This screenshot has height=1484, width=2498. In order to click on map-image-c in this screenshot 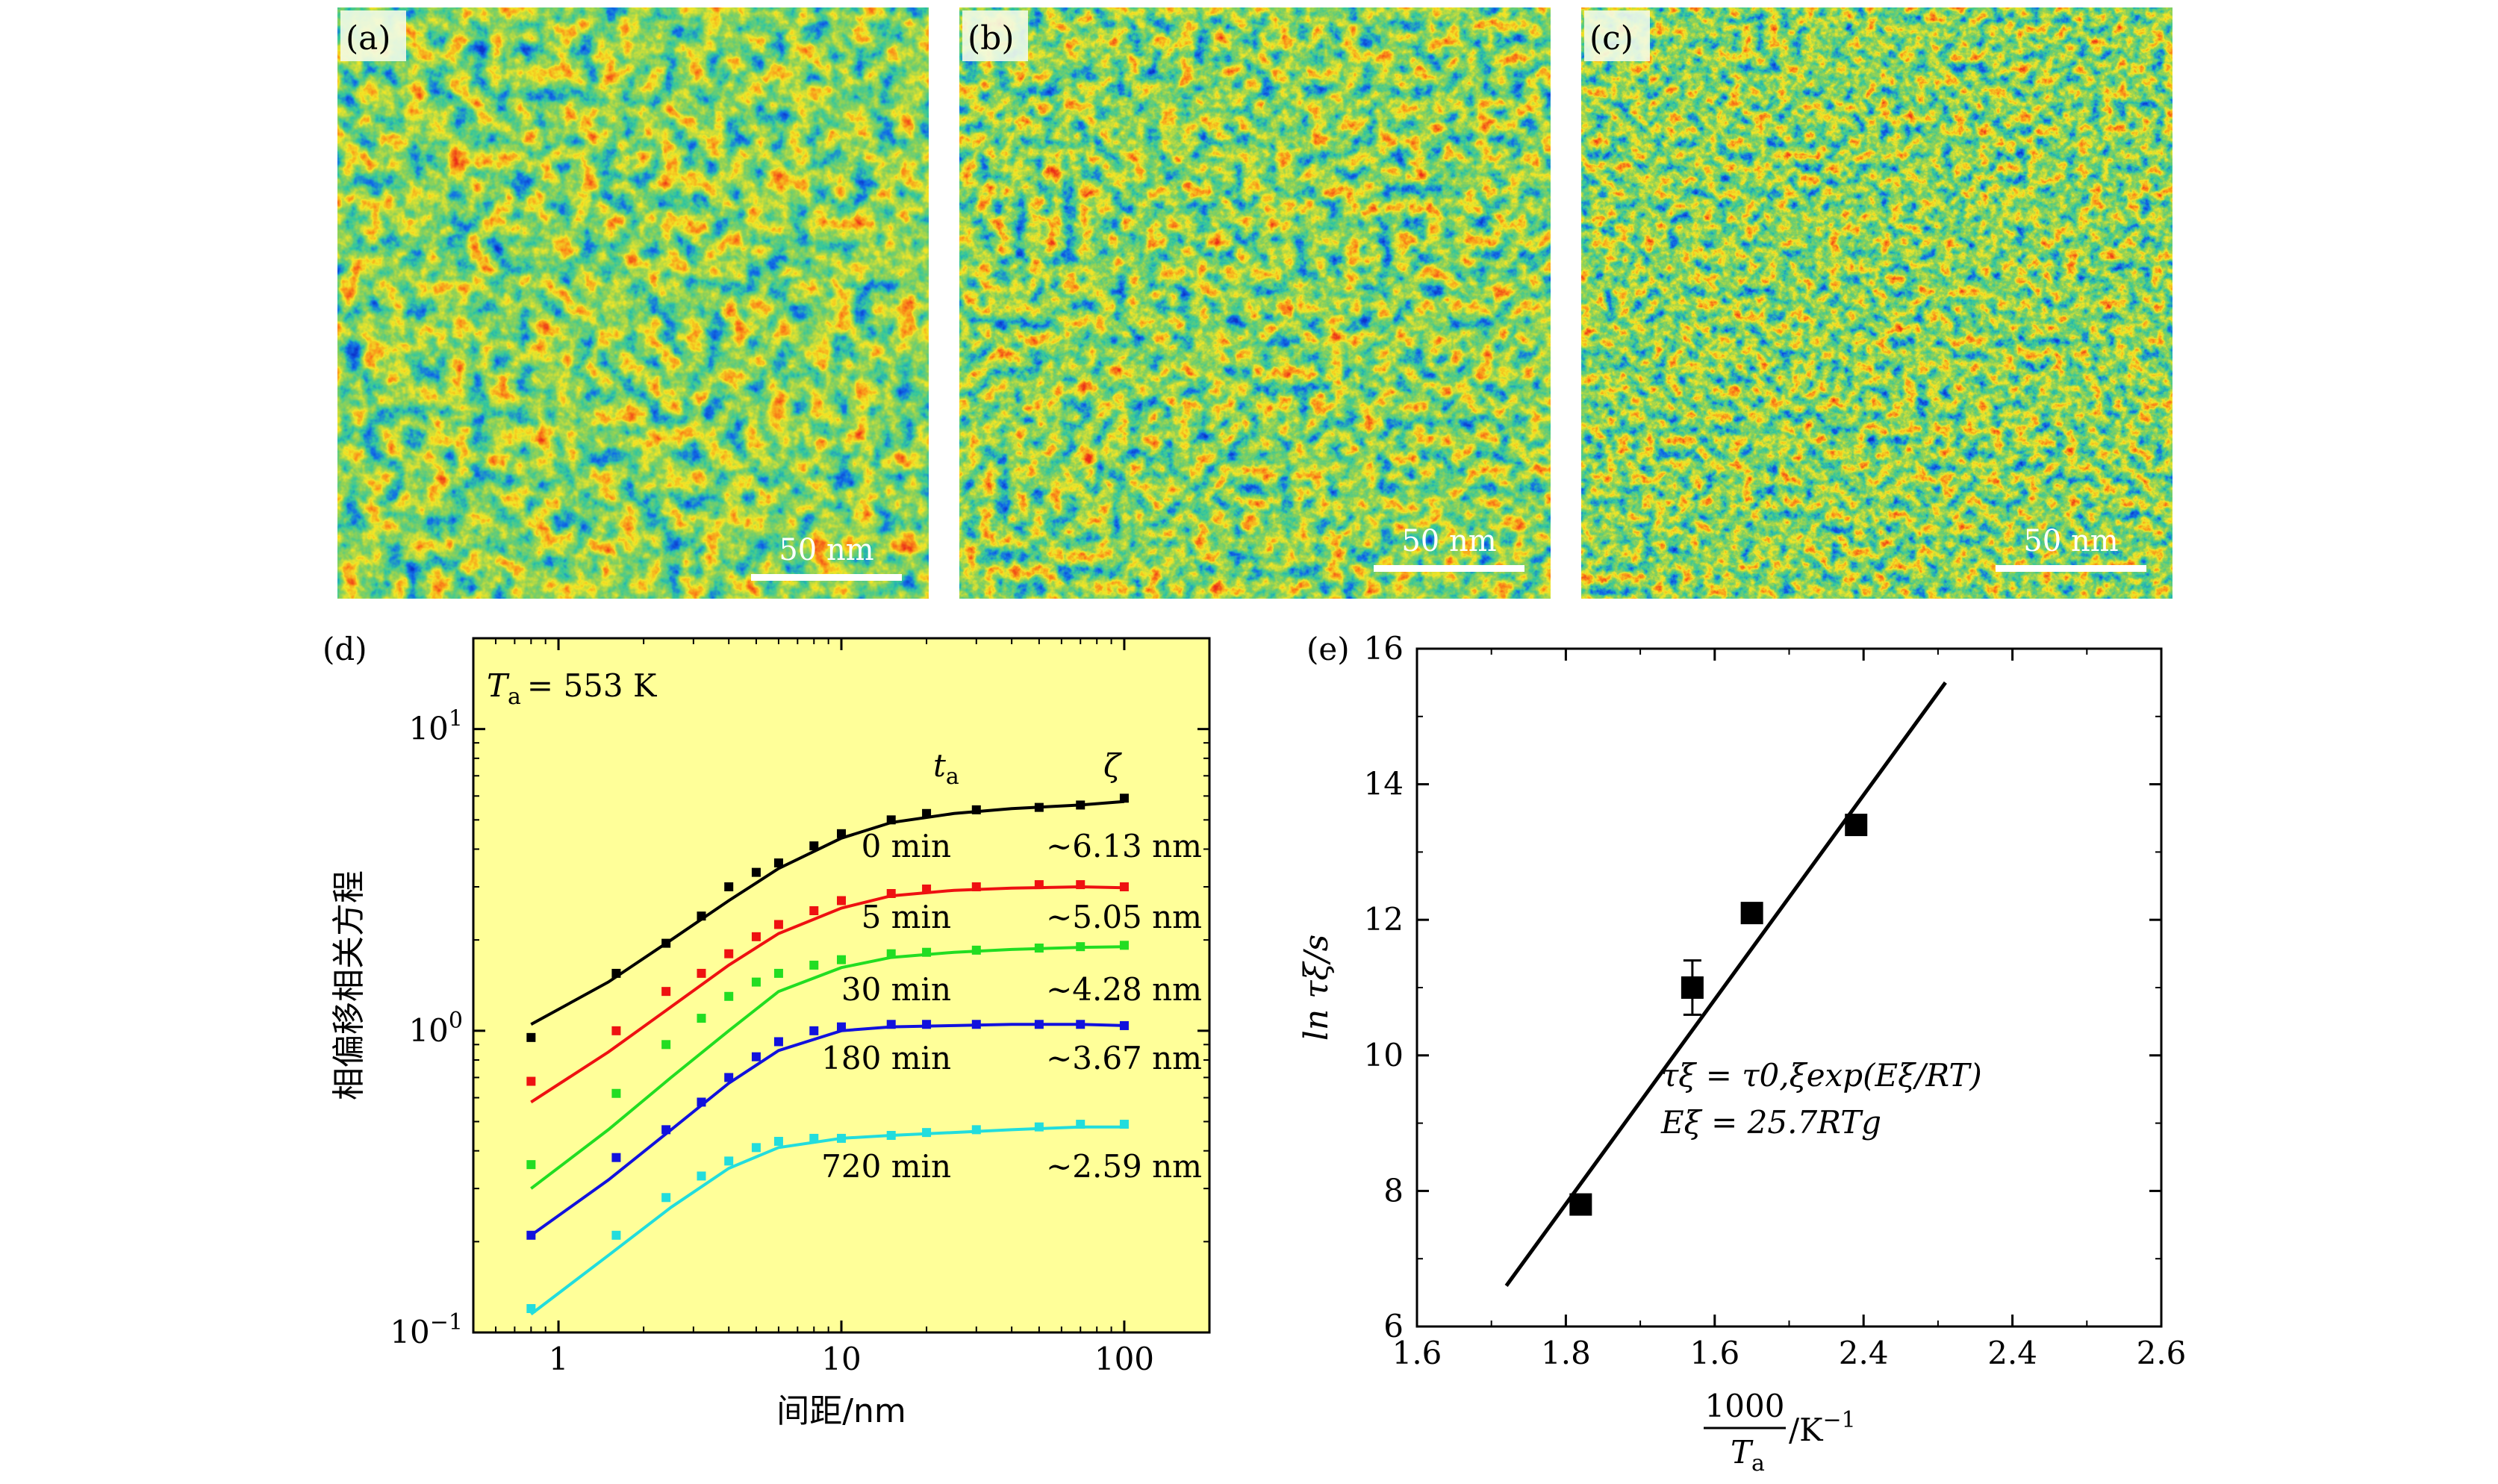, I will do `click(1876, 303)`.